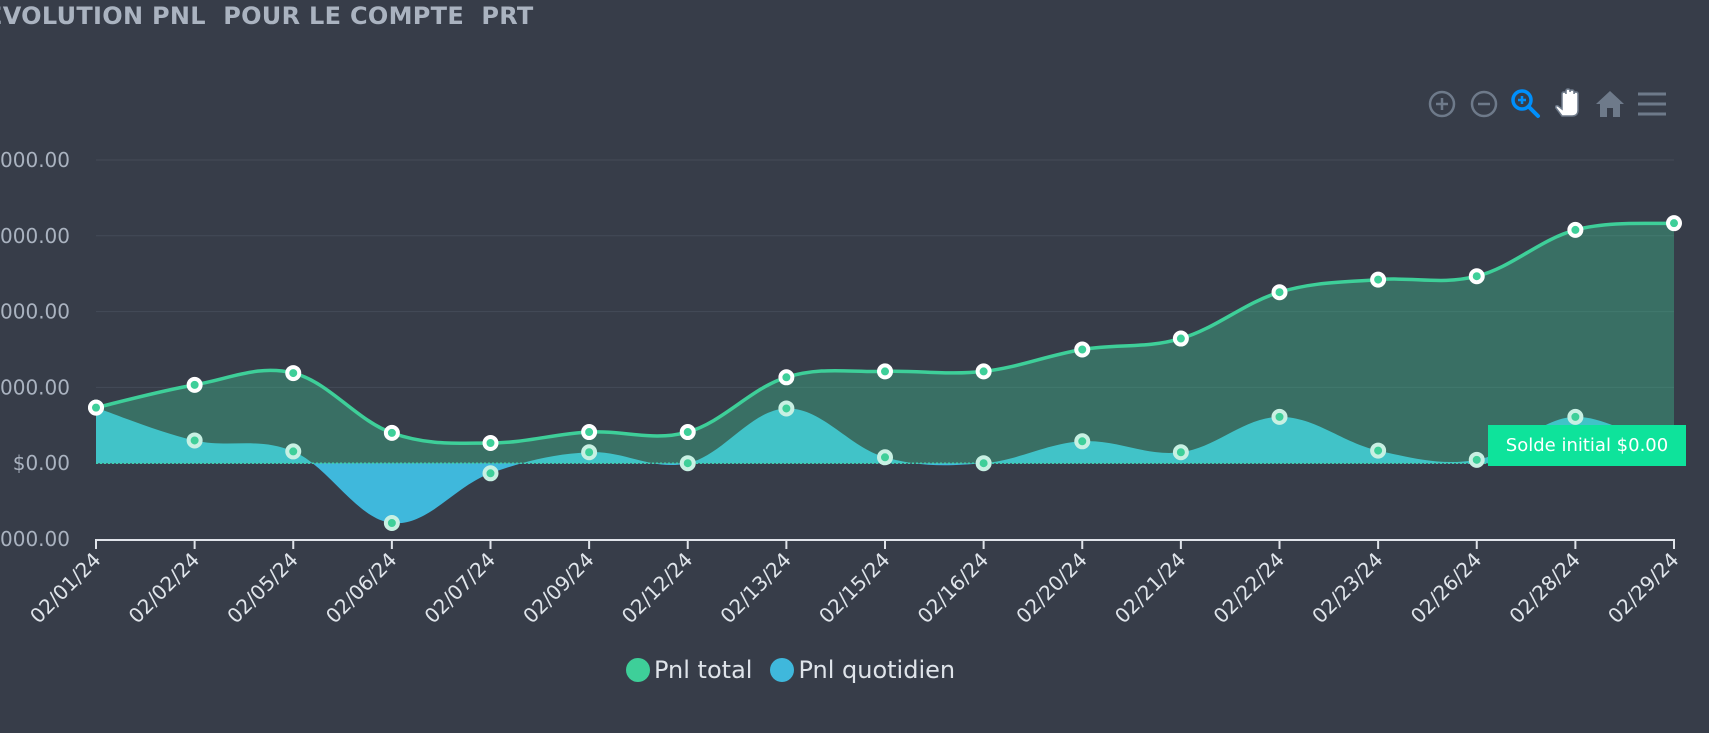 The height and width of the screenshot is (733, 1709). I want to click on x-tick-label: 02/06/24, so click(361, 588).